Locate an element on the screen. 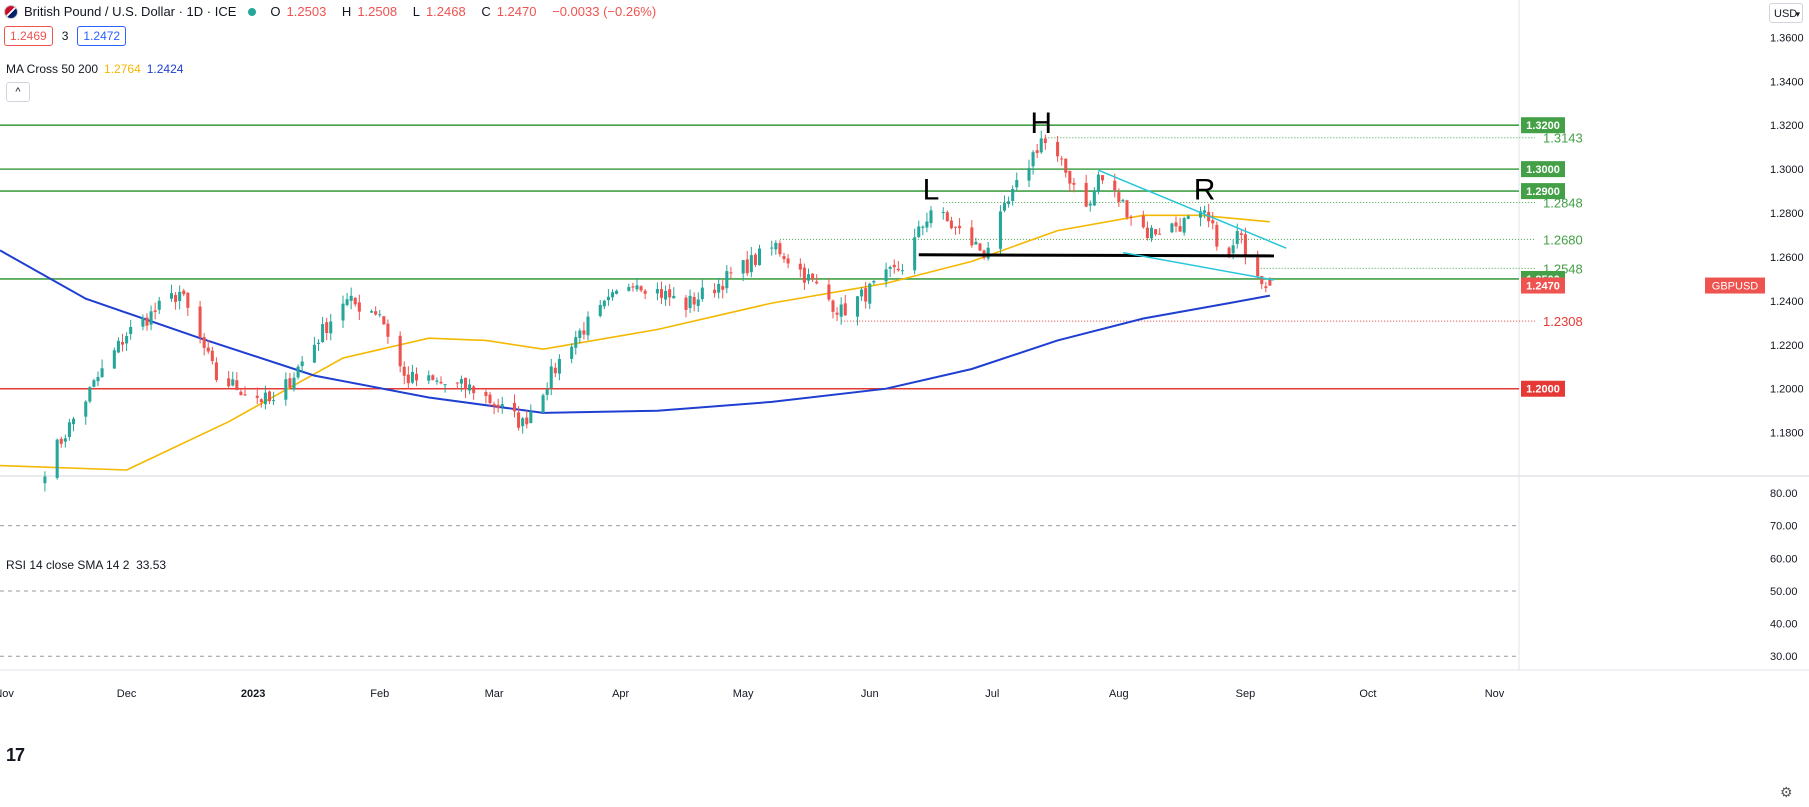 The image size is (1809, 807). collapse-legend-button: ^ is located at coordinates (18, 92).